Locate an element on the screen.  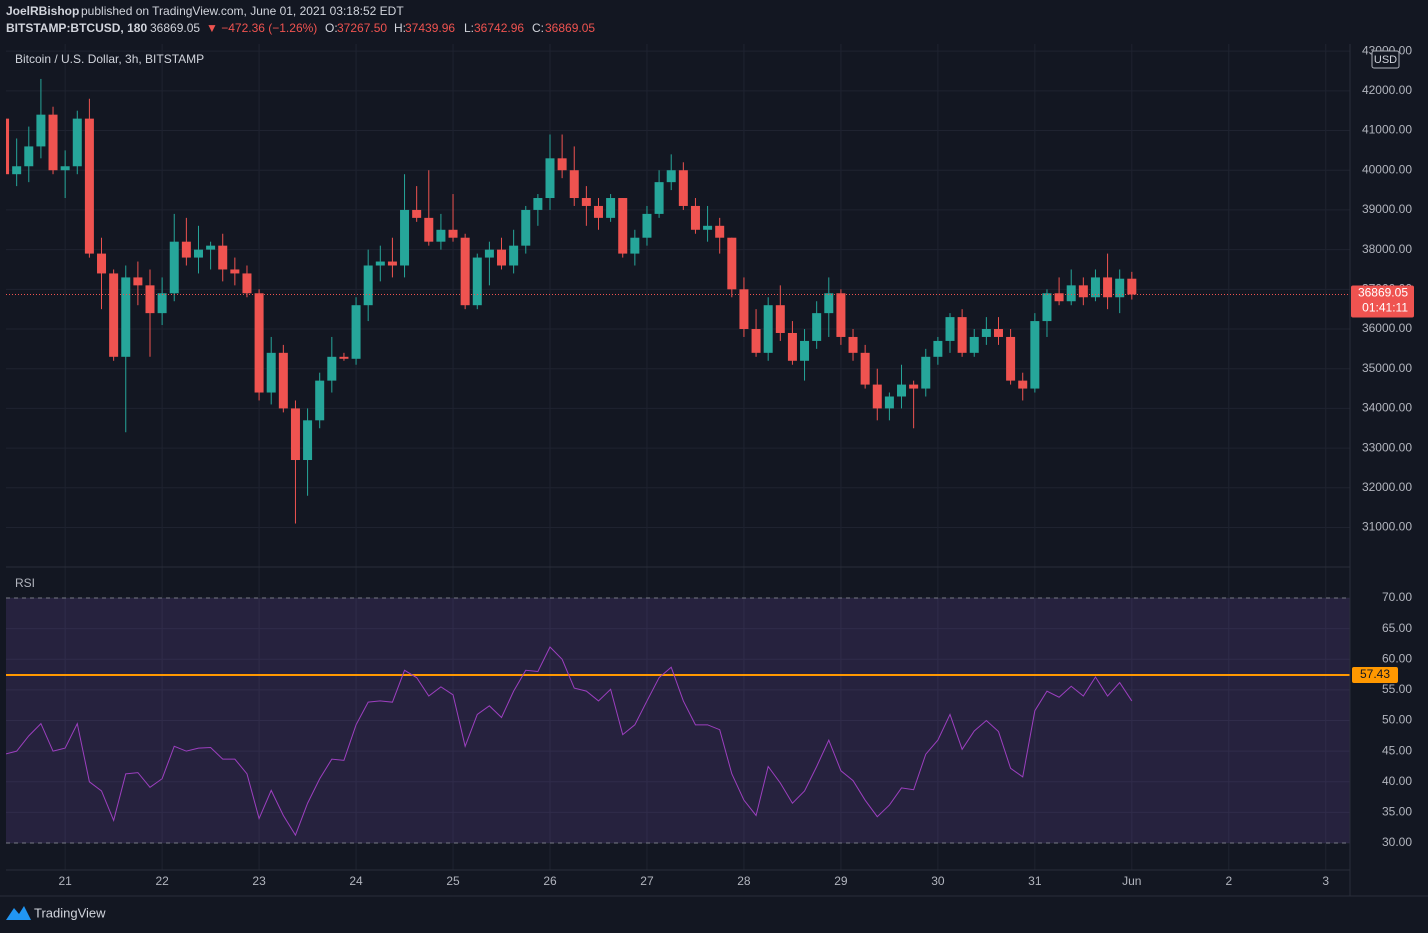
brand: TradingView is located at coordinates (70, 912).